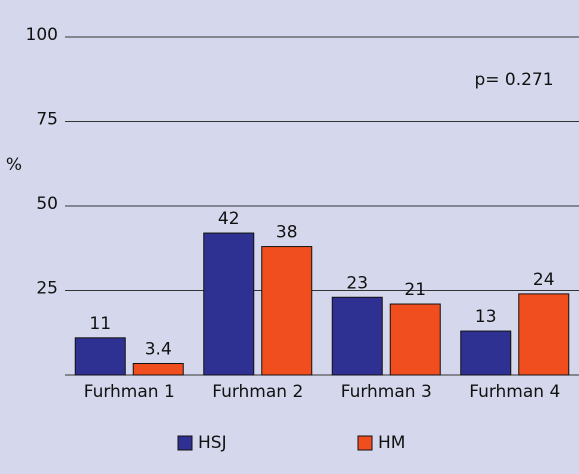 This screenshot has height=474, width=579. Describe the element at coordinates (513, 80) in the screenshot. I see `annotation: p= 0.271` at that location.